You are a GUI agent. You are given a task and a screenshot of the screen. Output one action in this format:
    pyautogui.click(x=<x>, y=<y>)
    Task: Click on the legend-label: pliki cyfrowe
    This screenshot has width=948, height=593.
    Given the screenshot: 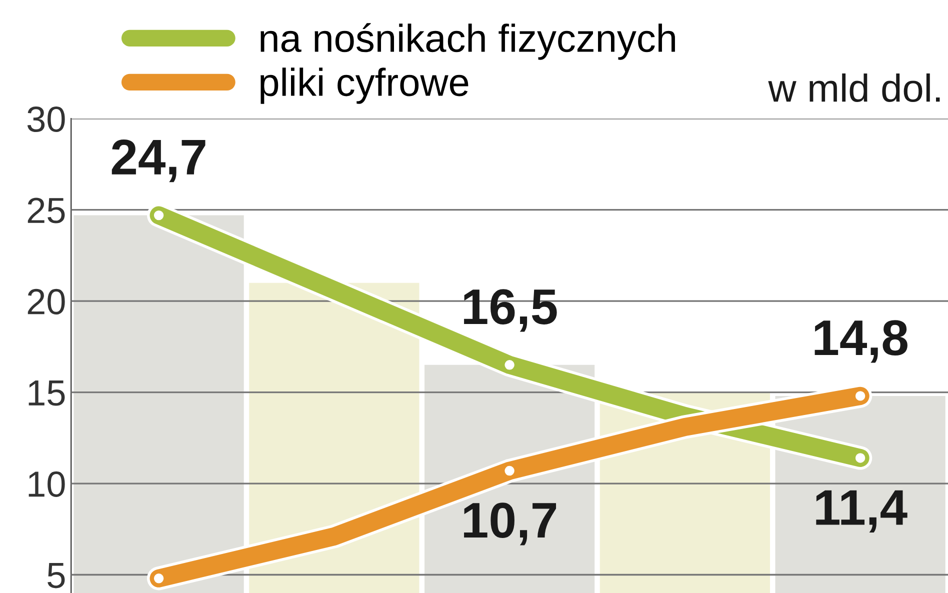 What is the action you would take?
    pyautogui.click(x=364, y=86)
    